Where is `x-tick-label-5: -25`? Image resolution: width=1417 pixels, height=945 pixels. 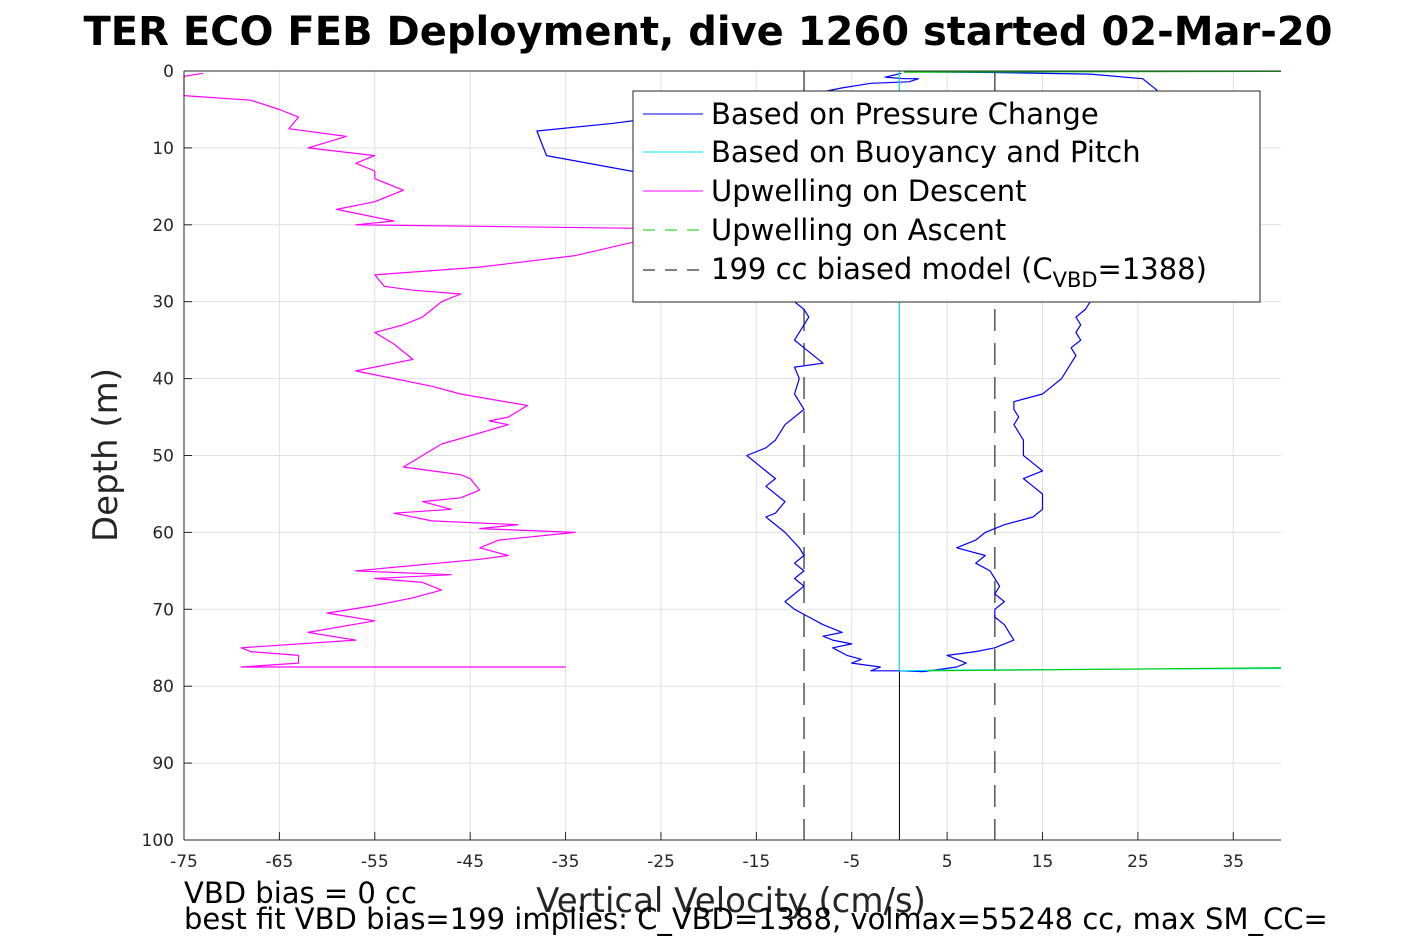 x-tick-label-5: -25 is located at coordinates (661, 862).